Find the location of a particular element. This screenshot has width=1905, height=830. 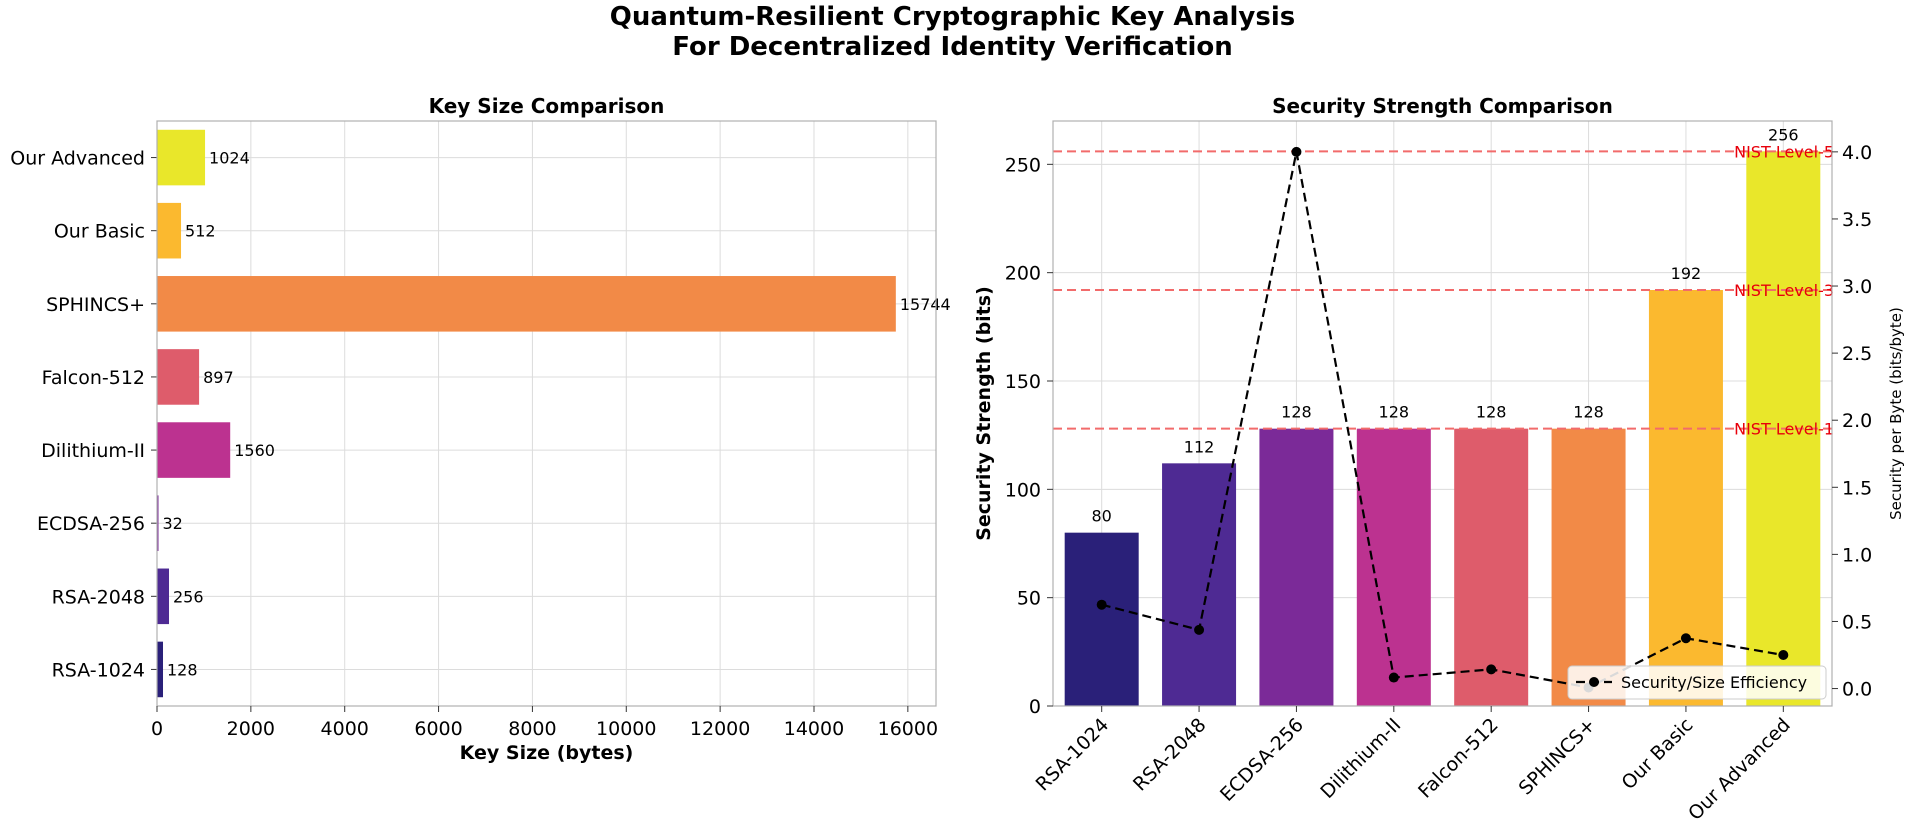

y2-tick-label: 1.0 is located at coordinates (1857, 555).